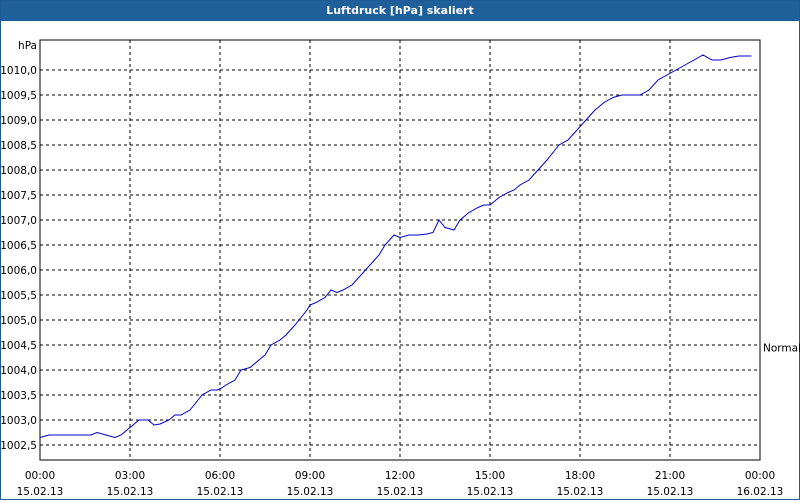 This screenshot has width=800, height=500. I want to click on y-tick-label: 1007,0, so click(18, 221).